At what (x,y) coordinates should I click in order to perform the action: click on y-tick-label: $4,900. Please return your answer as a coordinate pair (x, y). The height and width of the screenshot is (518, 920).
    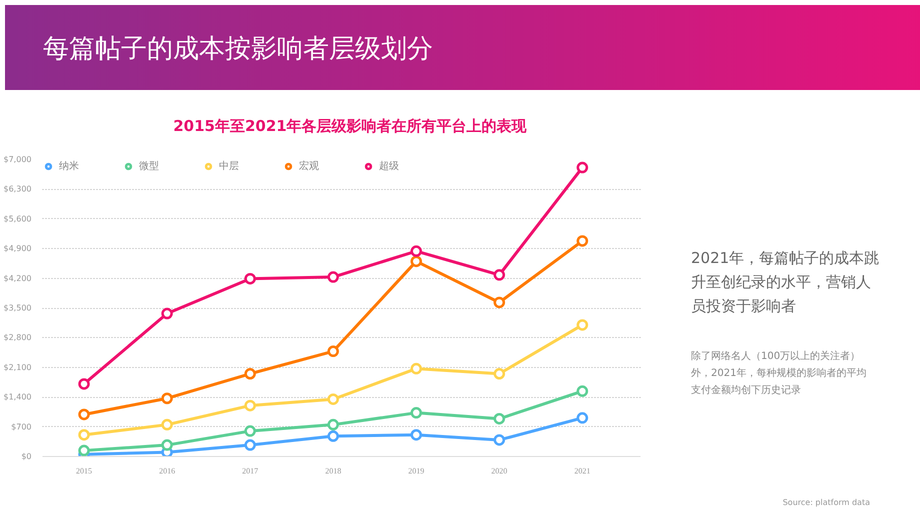
    Looking at the image, I should click on (18, 249).